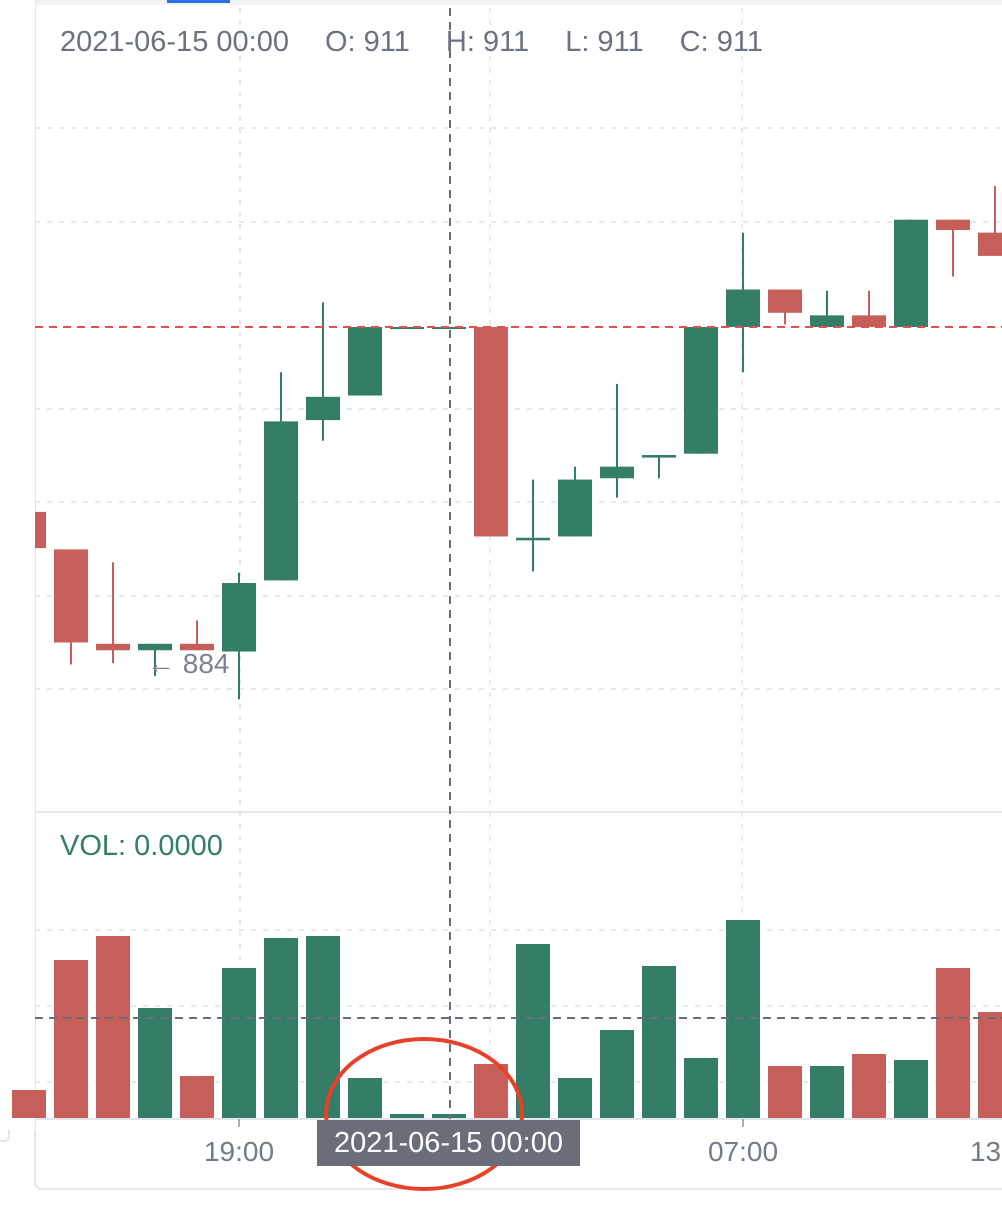 This screenshot has height=1208, width=1002. What do you see at coordinates (141, 846) in the screenshot?
I see `volume-label: VOL: 0.0000` at bounding box center [141, 846].